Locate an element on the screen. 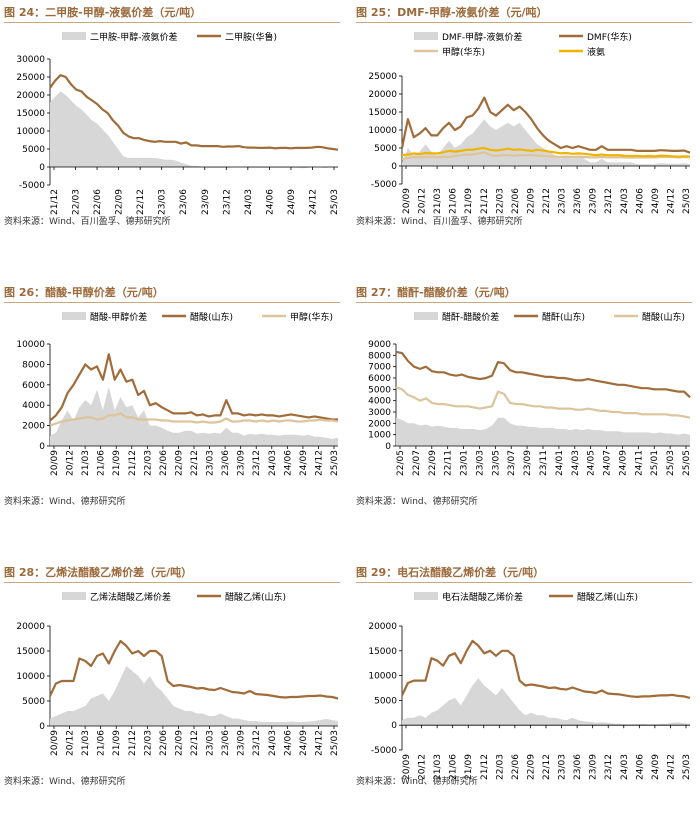 The image size is (700, 829). y-tick-label: 6000 is located at coordinates (379, 379).